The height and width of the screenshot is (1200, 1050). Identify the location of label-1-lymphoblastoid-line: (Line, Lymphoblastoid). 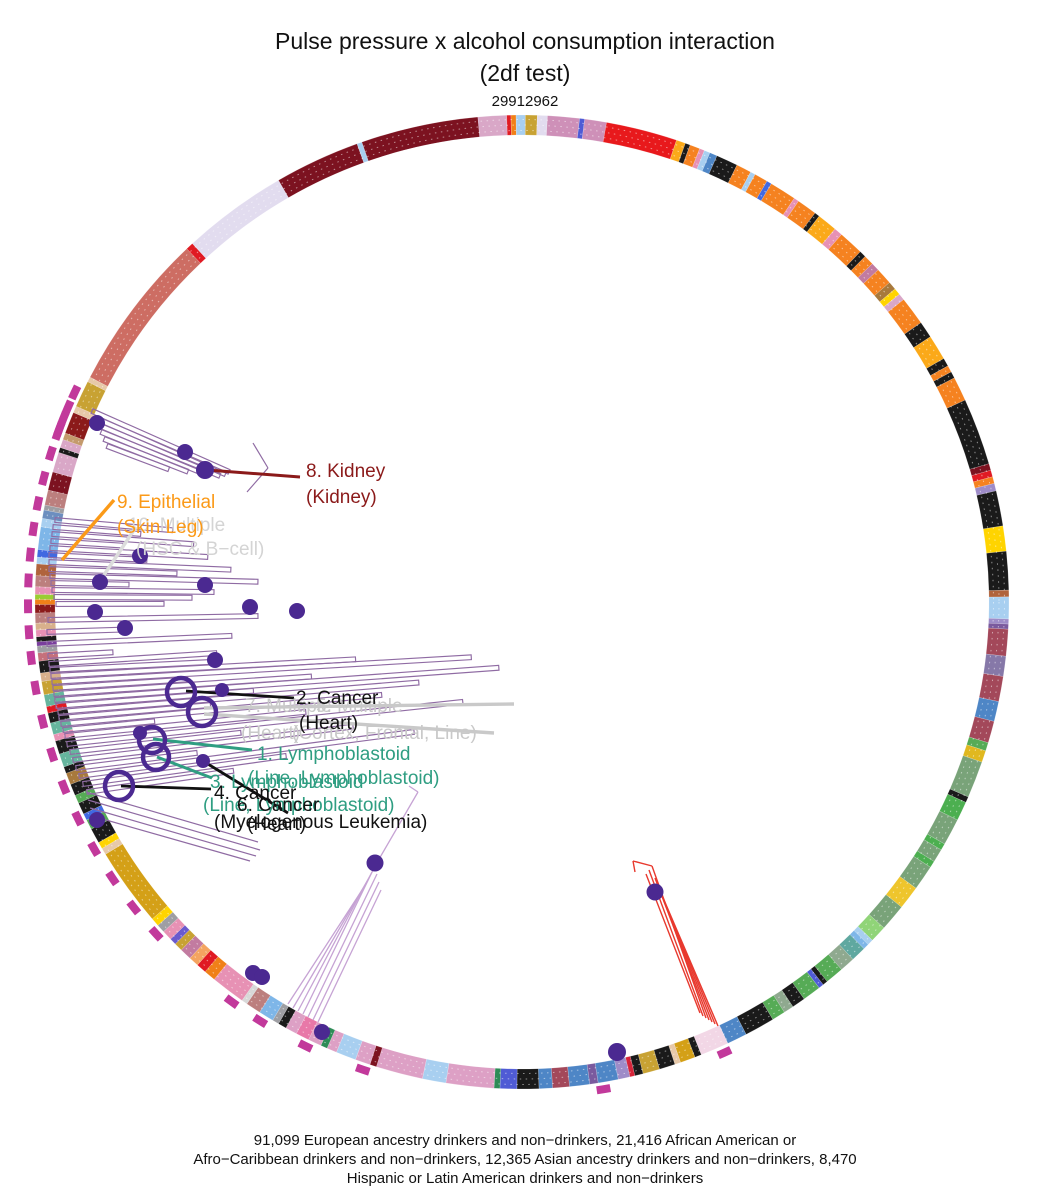
(344, 778).